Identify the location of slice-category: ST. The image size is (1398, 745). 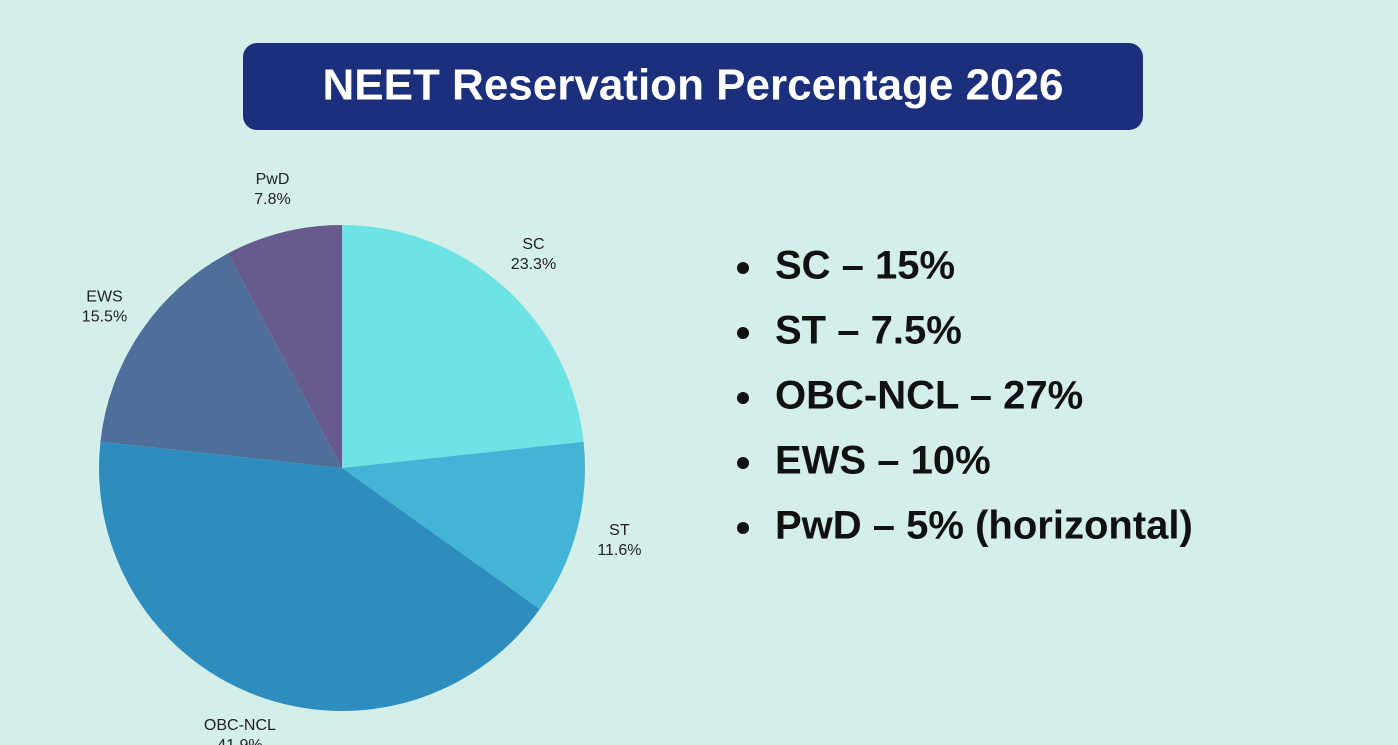
(619, 530).